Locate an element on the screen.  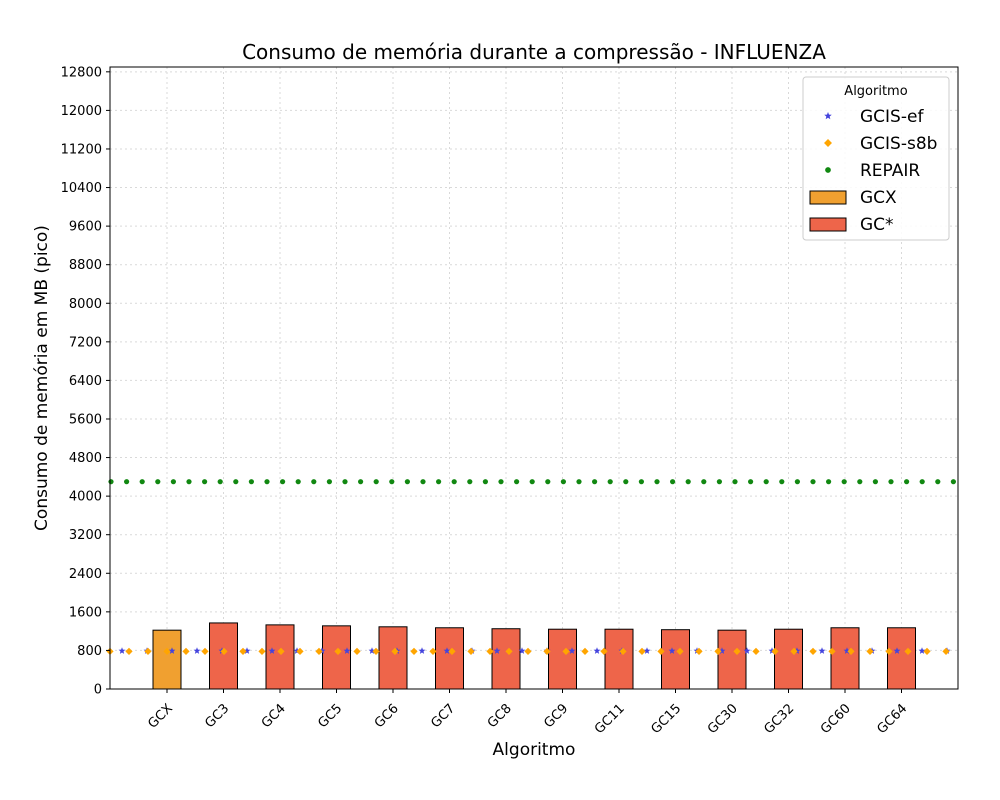
legend-marker-gcis-ef is located at coordinates (828, 116).